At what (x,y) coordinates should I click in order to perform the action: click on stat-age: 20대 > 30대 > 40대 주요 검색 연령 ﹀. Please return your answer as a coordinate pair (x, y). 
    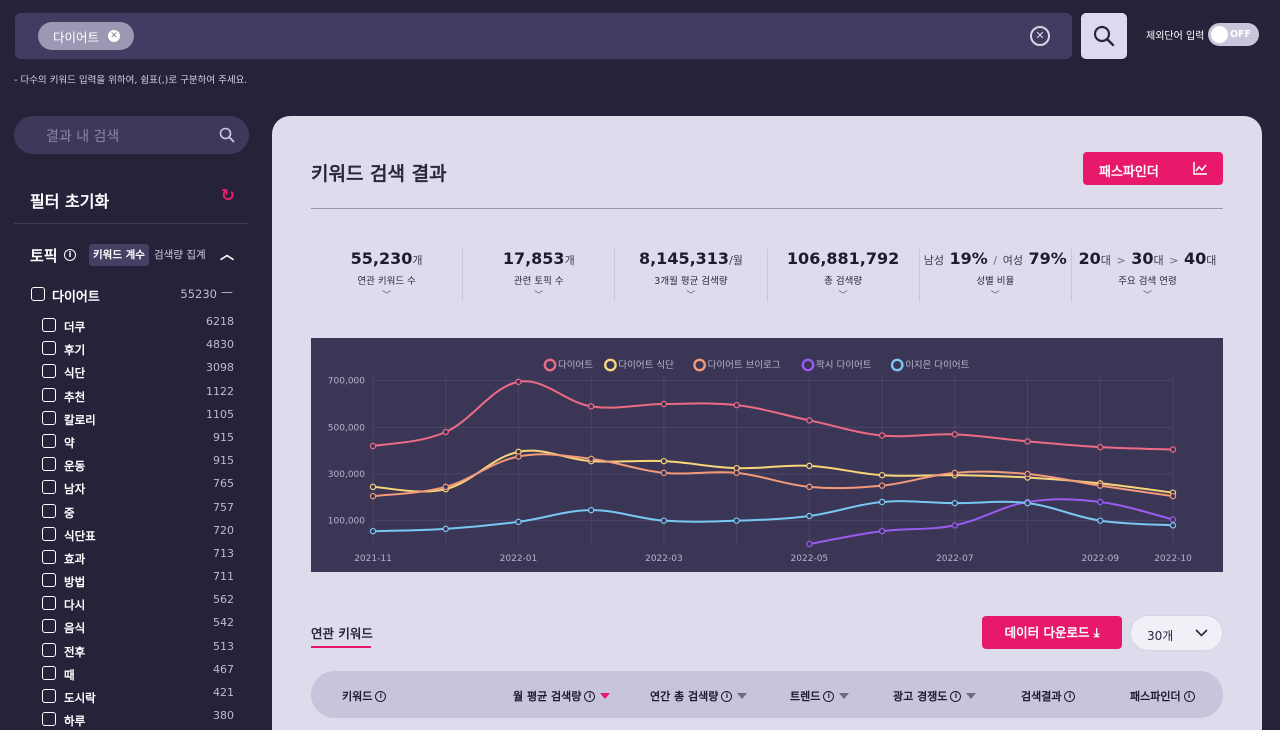
    Looking at the image, I should click on (1147, 275).